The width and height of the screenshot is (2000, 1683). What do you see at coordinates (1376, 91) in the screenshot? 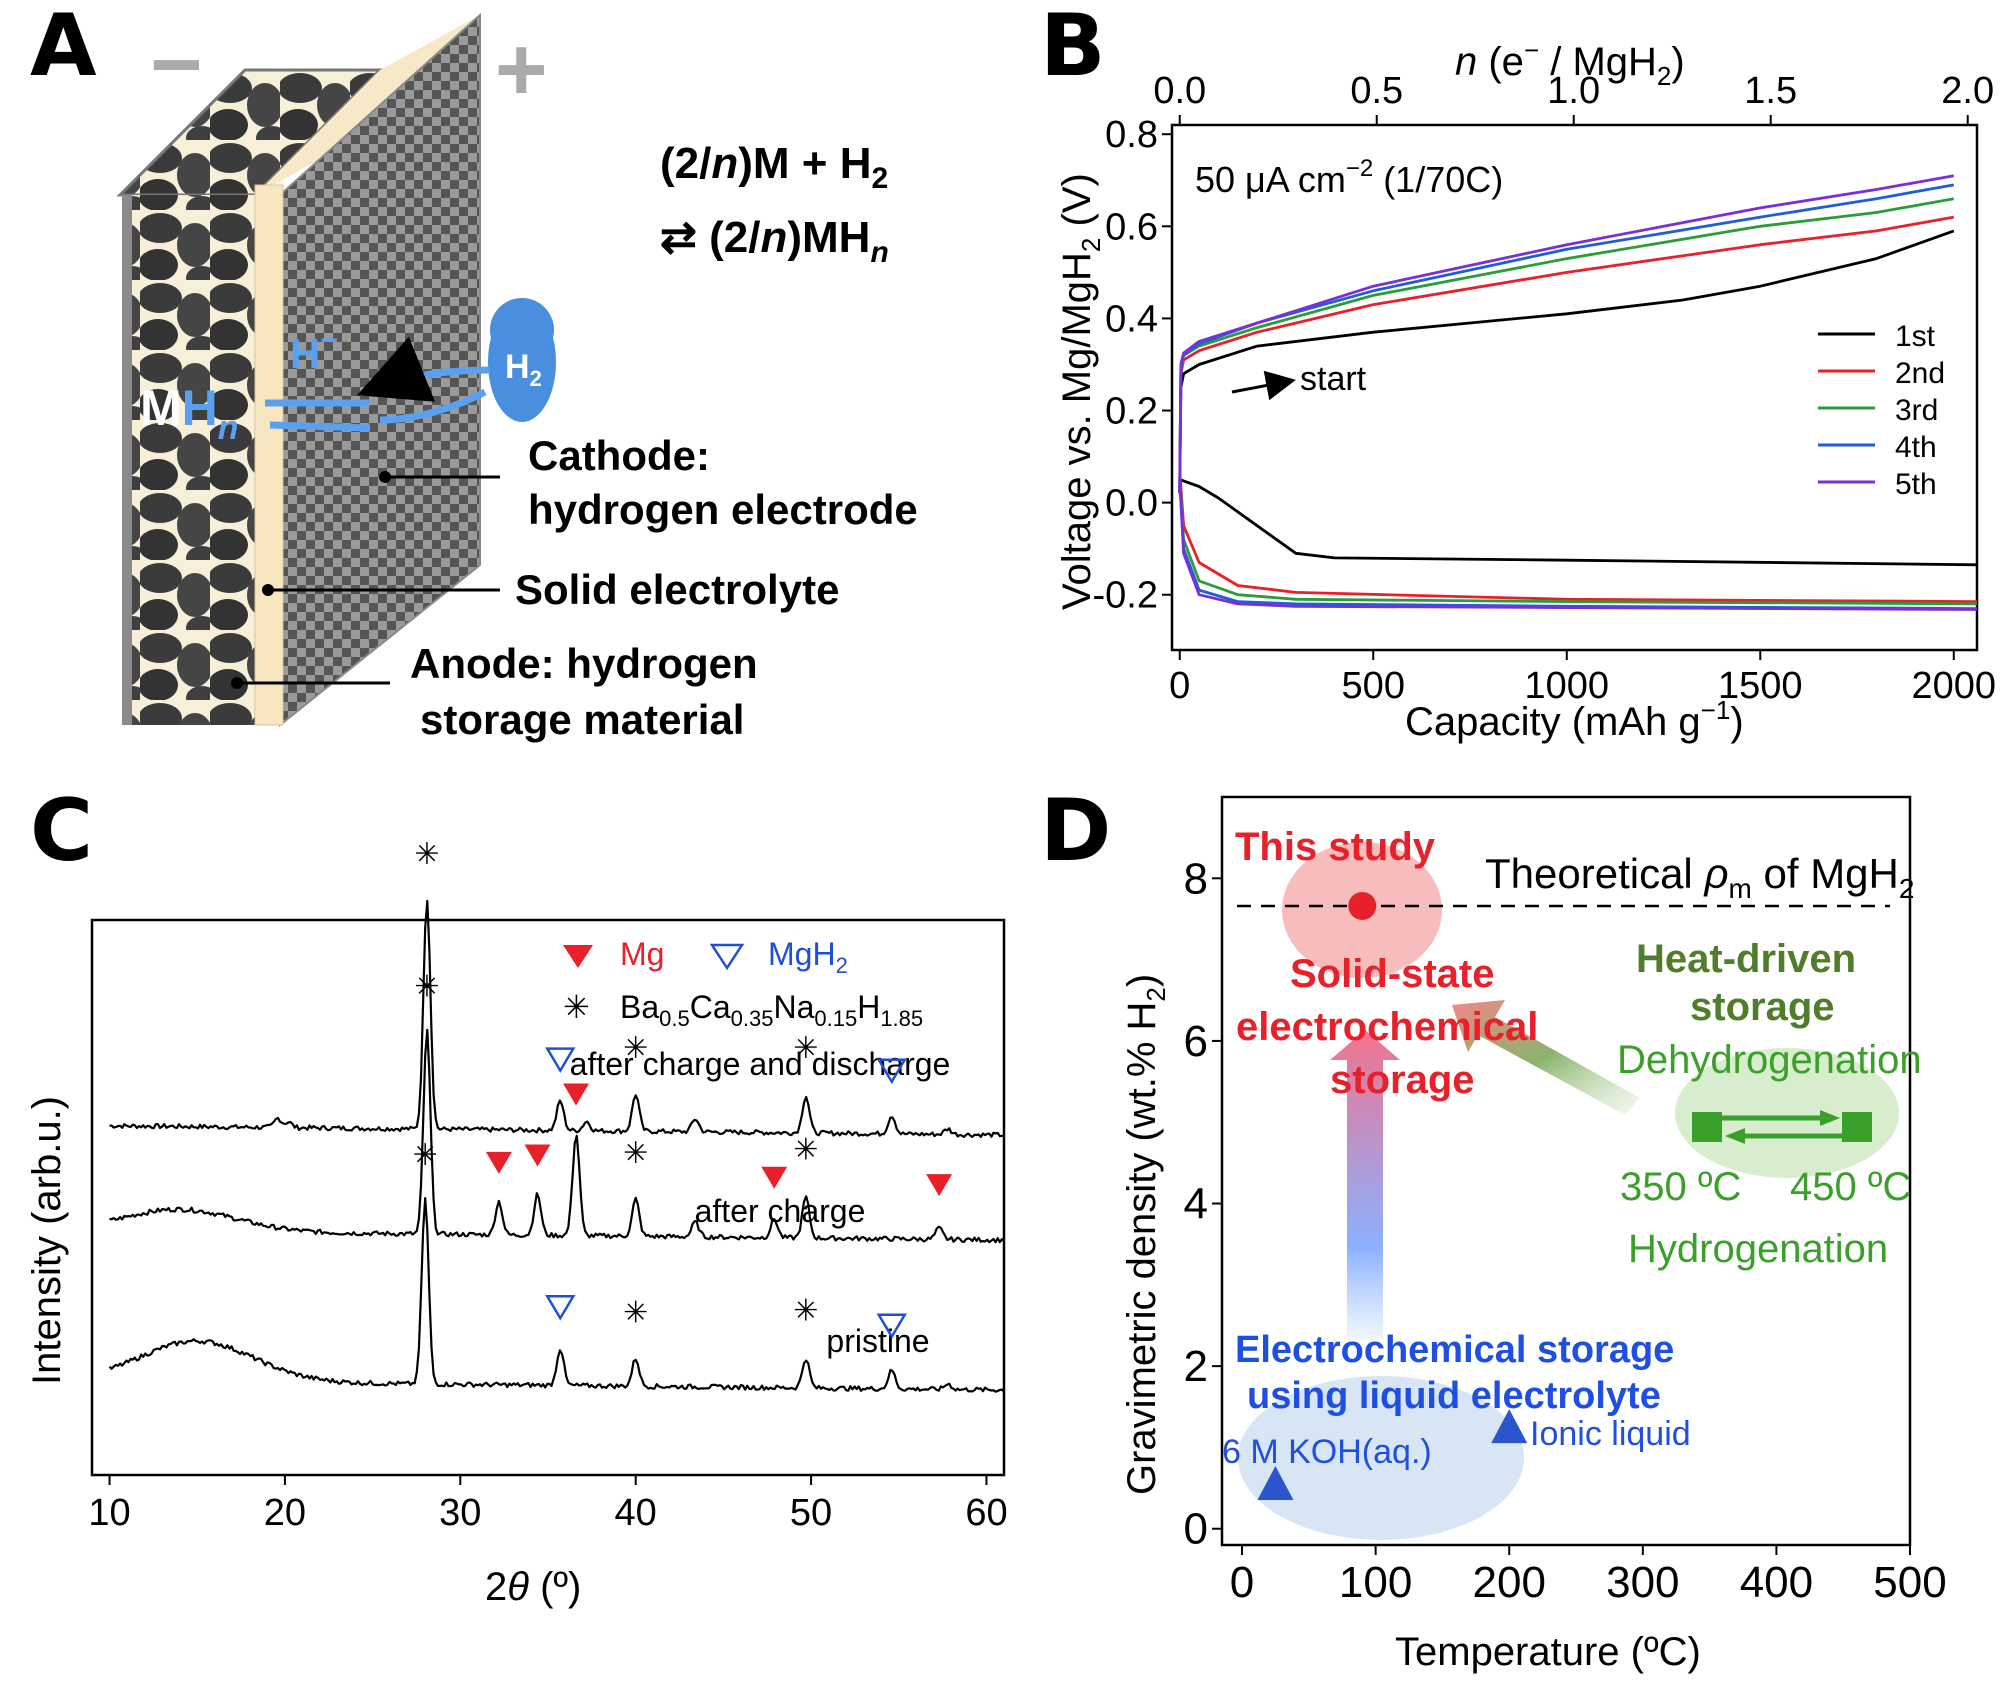
I see `b-toptick-label: 0.5` at bounding box center [1376, 91].